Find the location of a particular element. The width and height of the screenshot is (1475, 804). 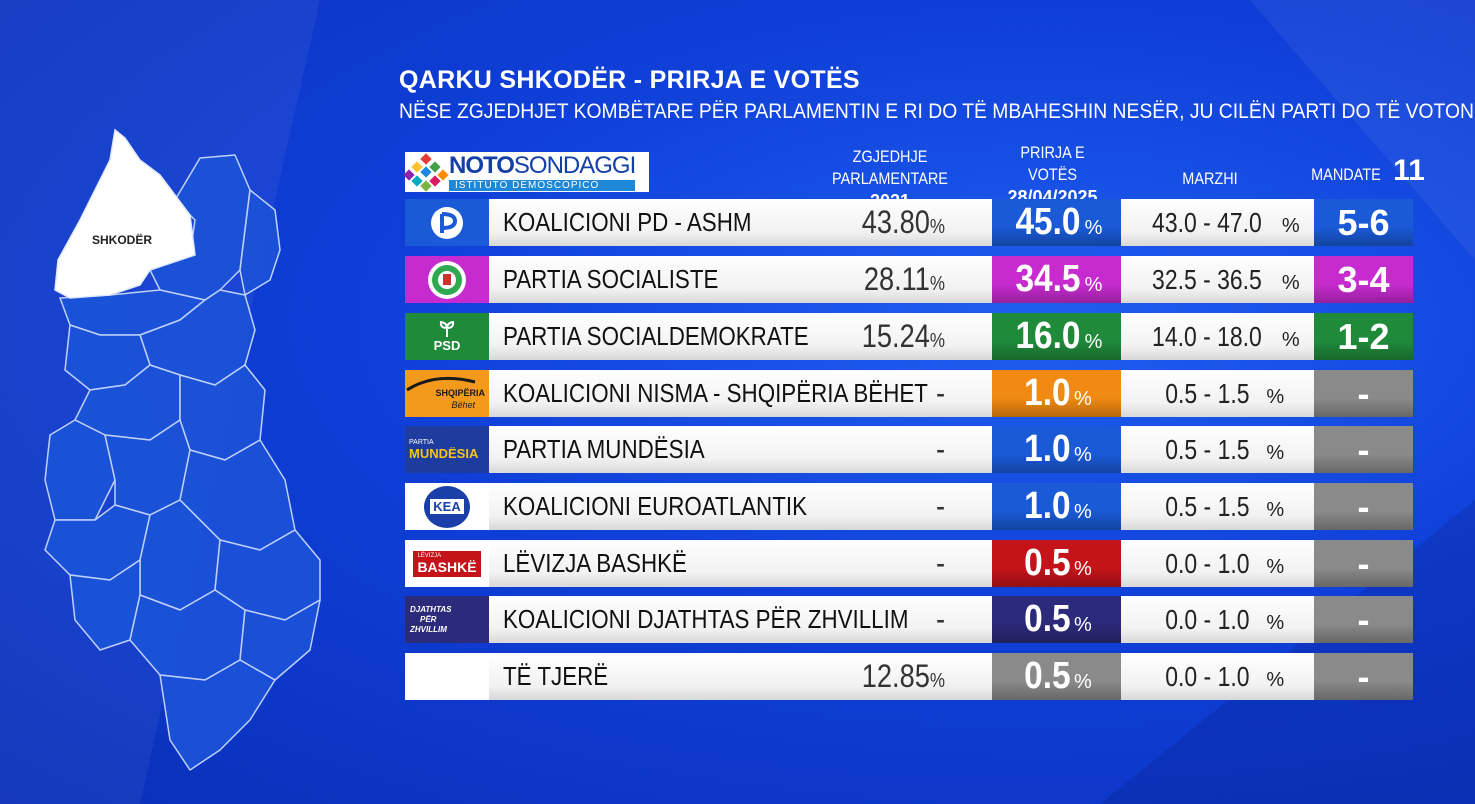

result-2021-value: 12.85 is located at coordinates (895, 676).